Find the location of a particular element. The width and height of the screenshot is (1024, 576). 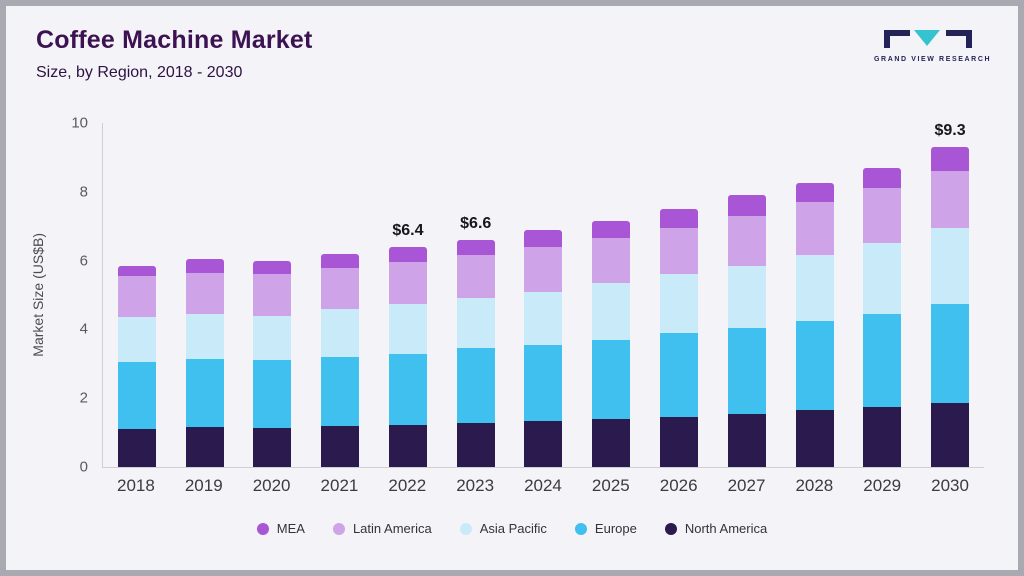

bar-value-label: $6.4 is located at coordinates (408, 230).